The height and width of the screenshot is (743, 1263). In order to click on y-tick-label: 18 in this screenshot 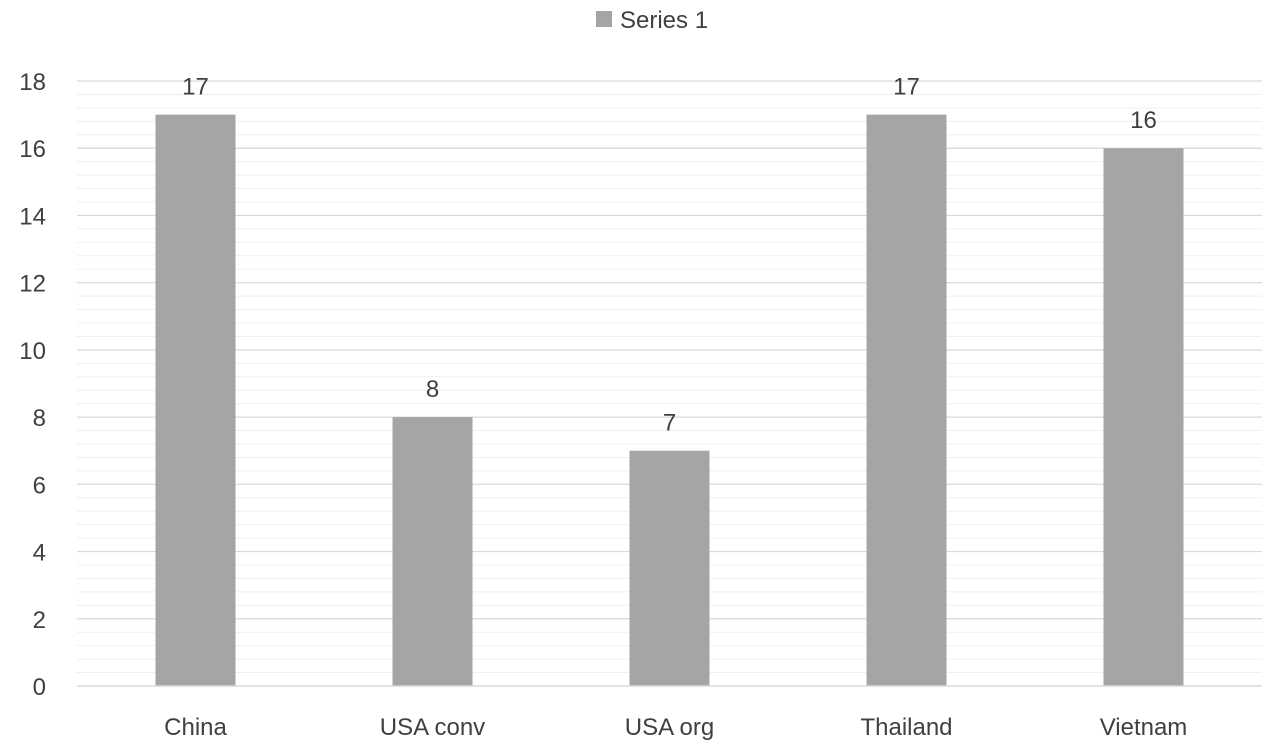, I will do `click(32, 82)`.